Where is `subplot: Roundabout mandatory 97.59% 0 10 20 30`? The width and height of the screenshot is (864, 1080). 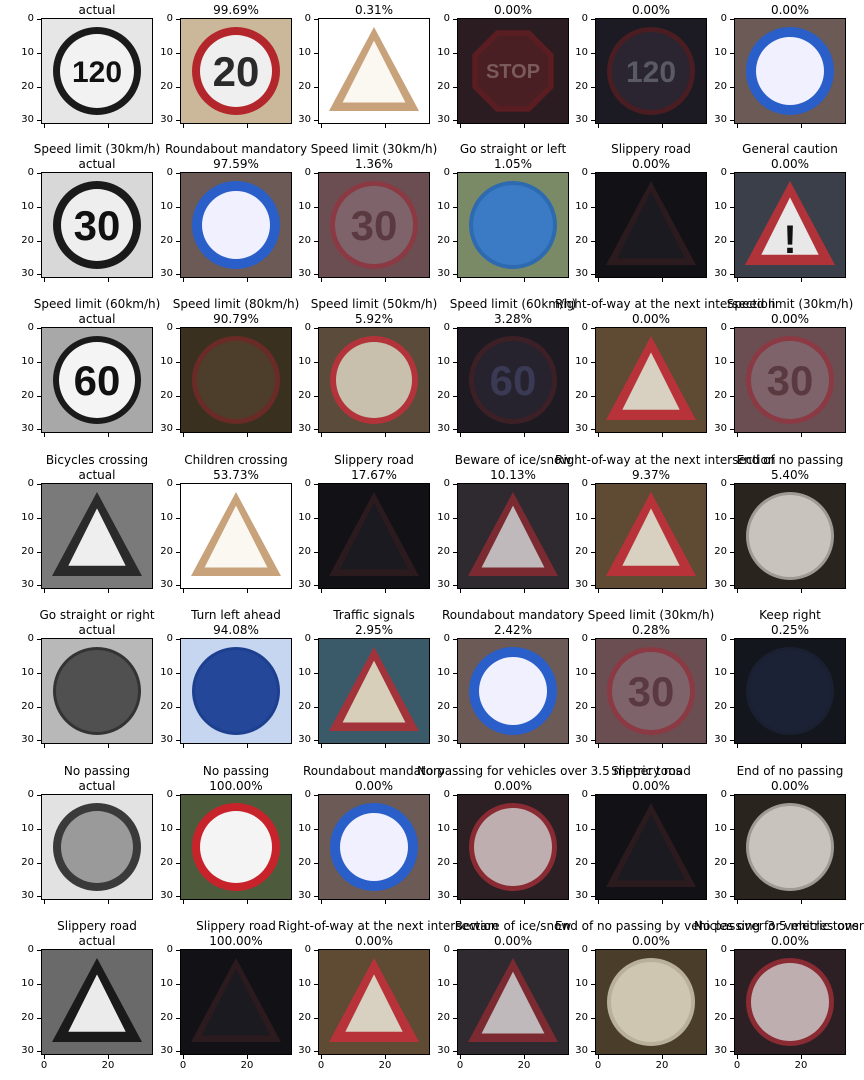 subplot: Roundabout mandatory 97.59% 0 10 20 30 is located at coordinates (233, 212).